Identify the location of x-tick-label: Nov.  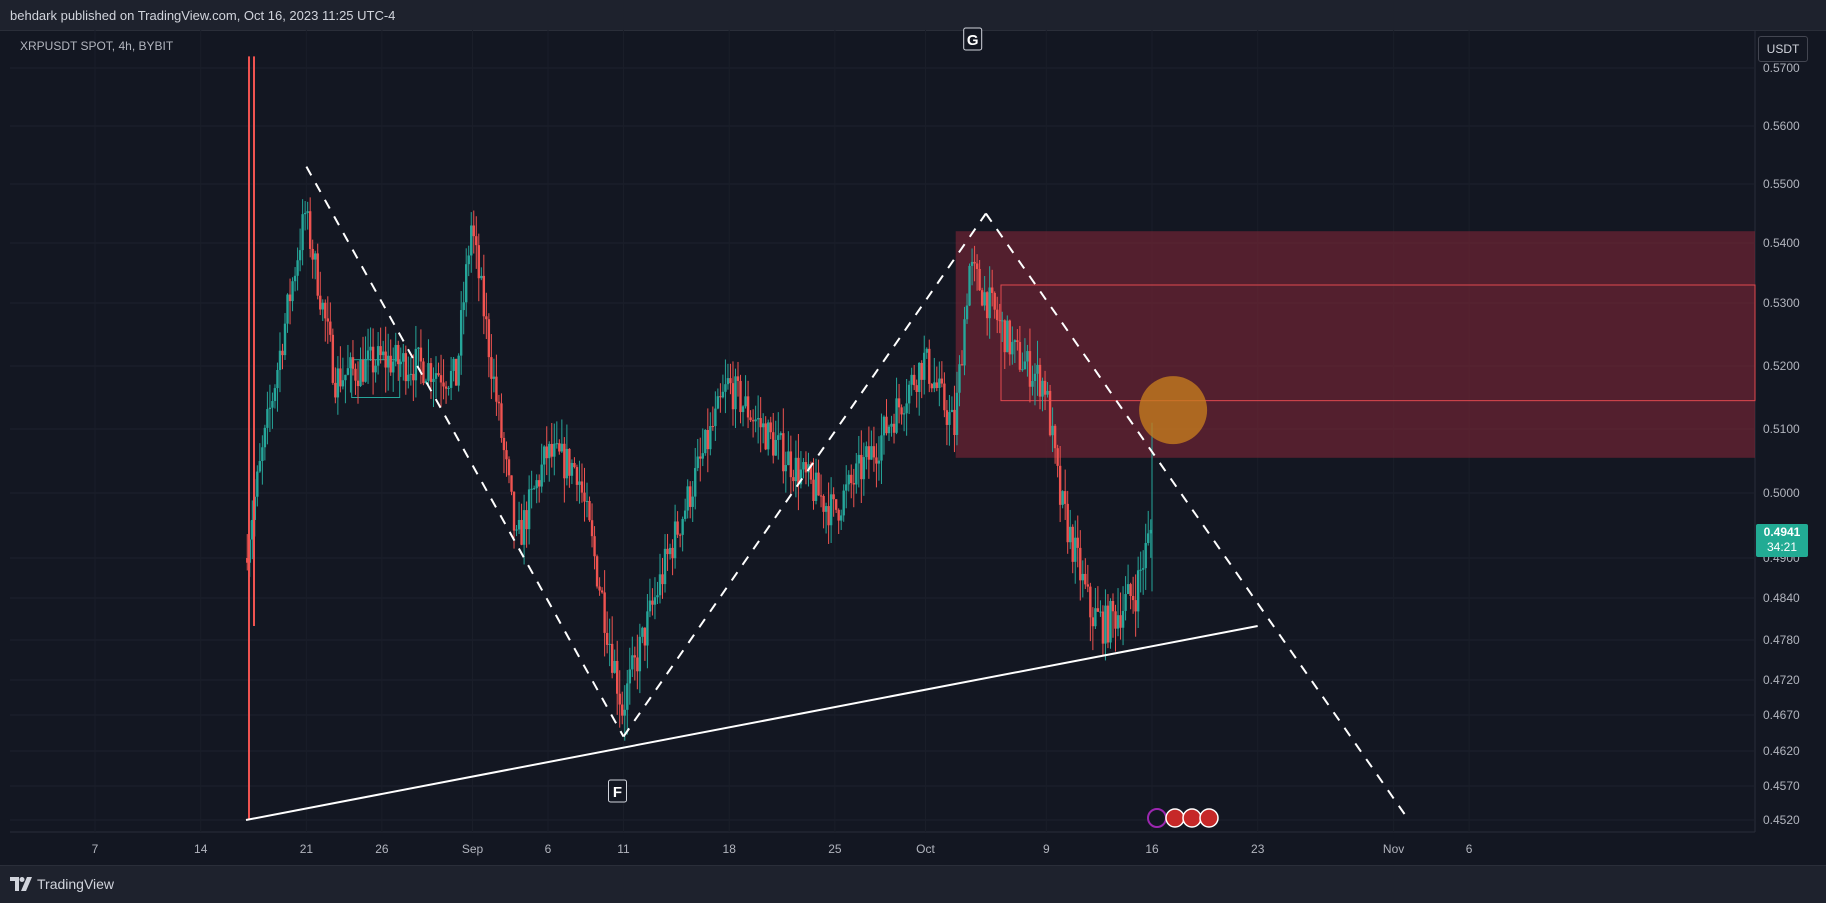
(1393, 849).